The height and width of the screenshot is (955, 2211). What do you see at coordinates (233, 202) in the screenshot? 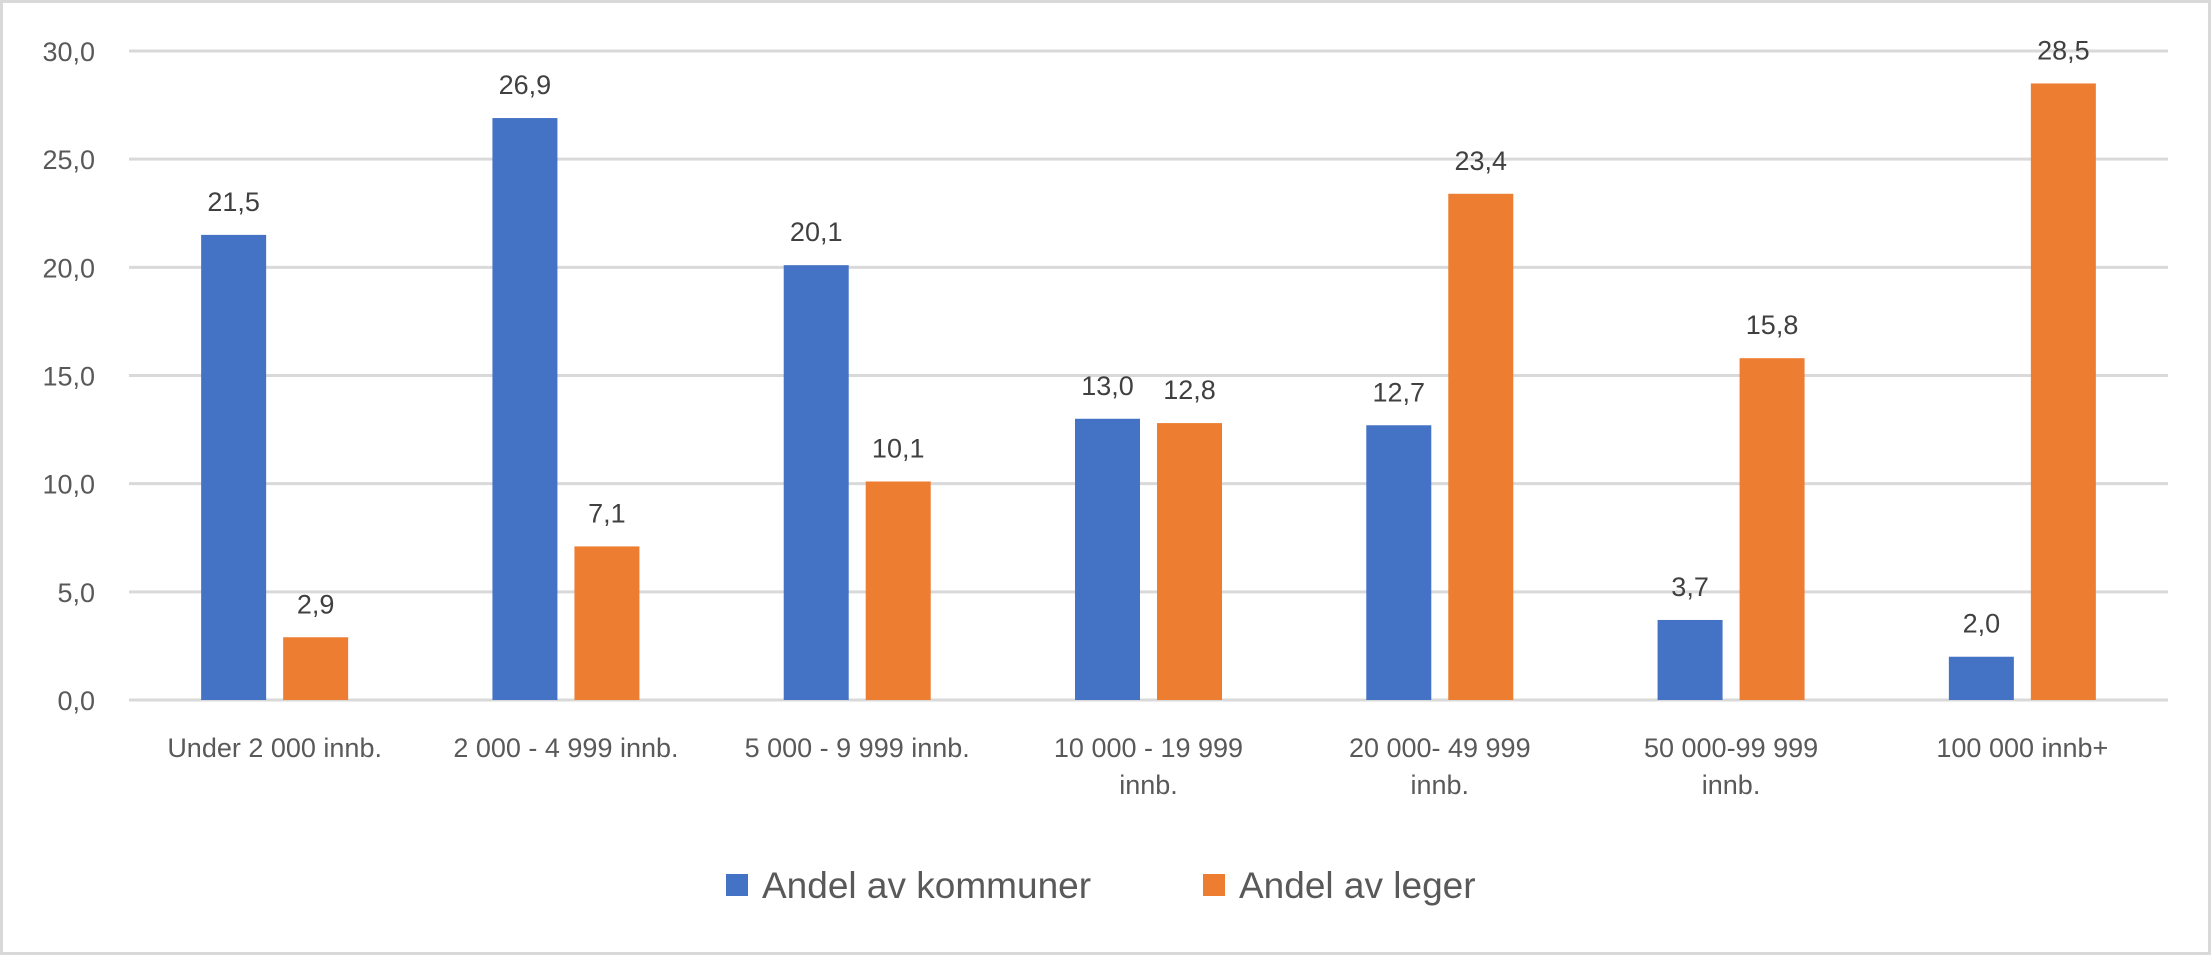
I see `data-label: 21,5` at bounding box center [233, 202].